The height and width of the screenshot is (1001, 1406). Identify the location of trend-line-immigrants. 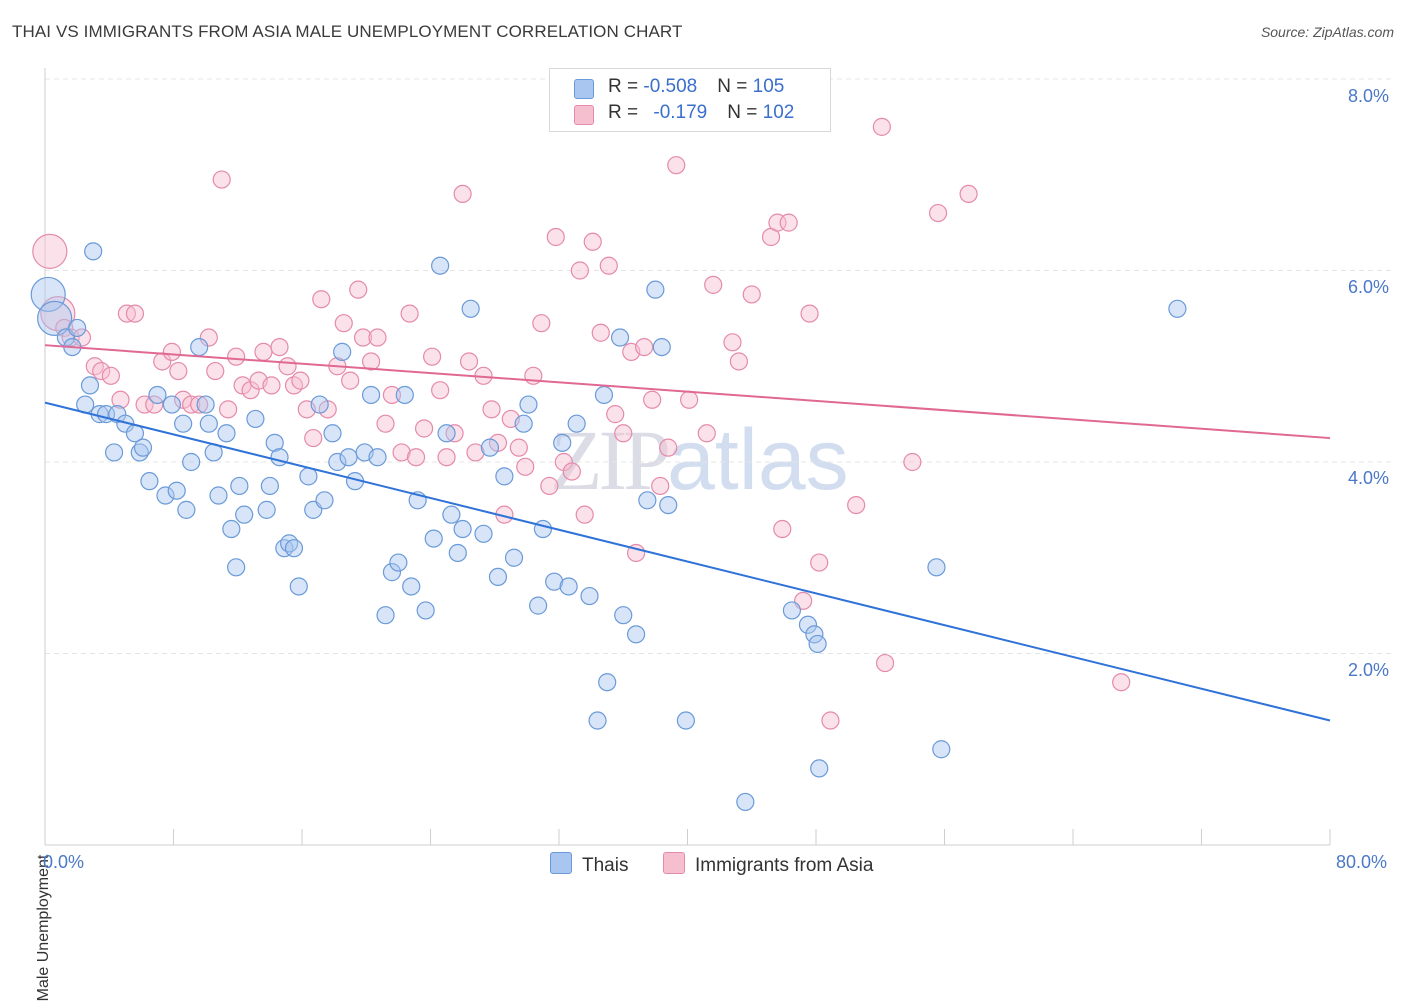
(687, 392).